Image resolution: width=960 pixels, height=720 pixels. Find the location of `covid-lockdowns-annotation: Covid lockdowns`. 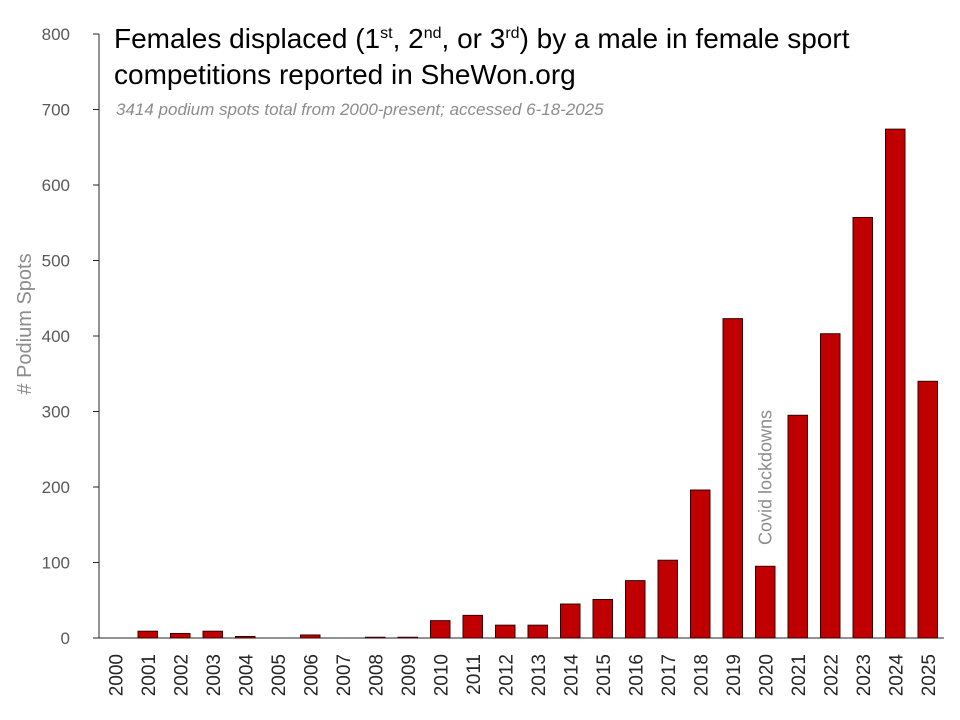

covid-lockdowns-annotation: Covid lockdowns is located at coordinates (765, 477).